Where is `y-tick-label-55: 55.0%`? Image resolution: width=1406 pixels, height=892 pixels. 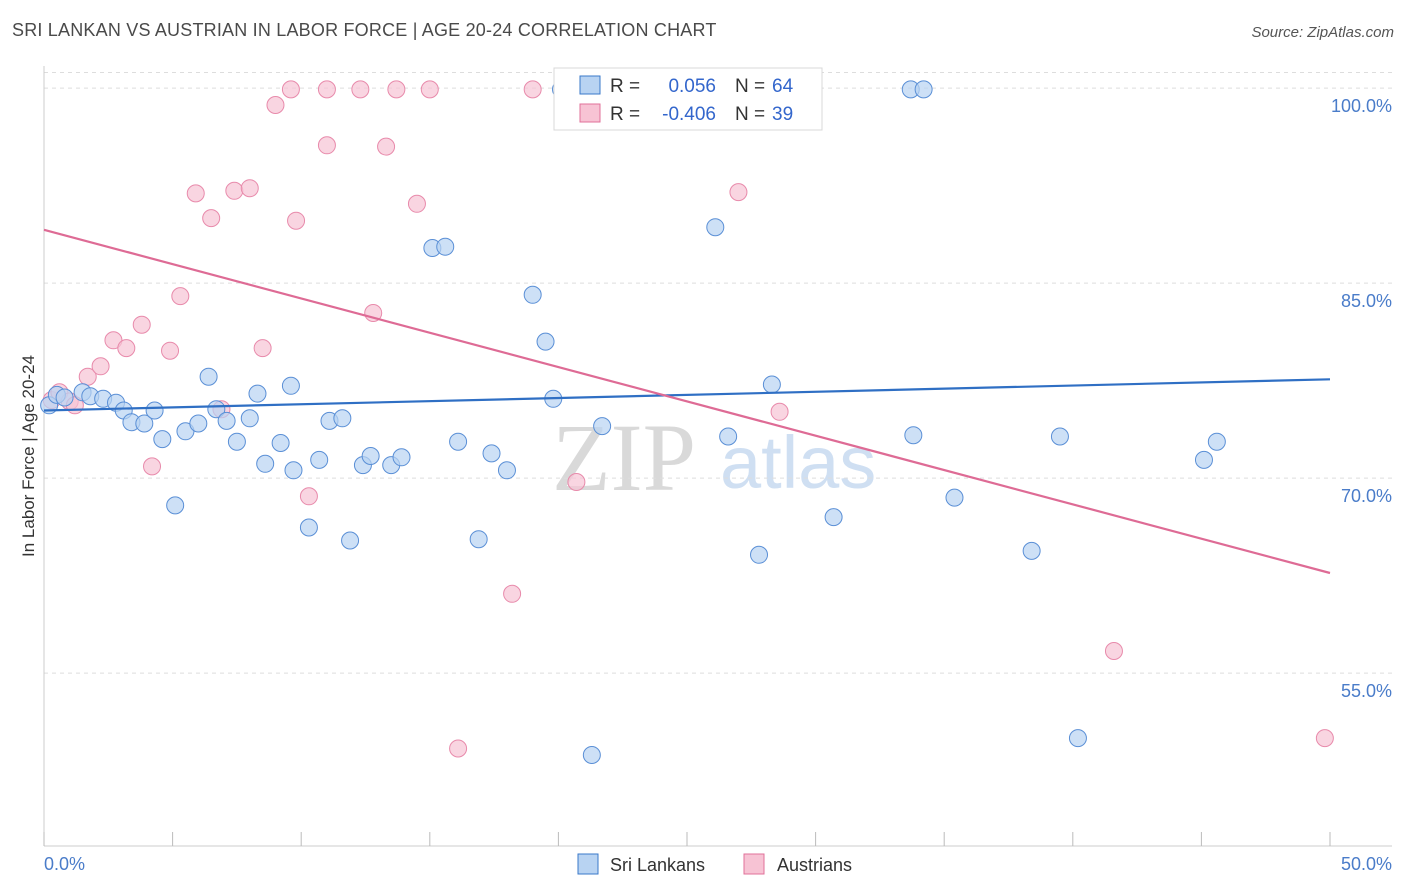
y-tick-label-55: 55.0% is located at coordinates (1366, 691).